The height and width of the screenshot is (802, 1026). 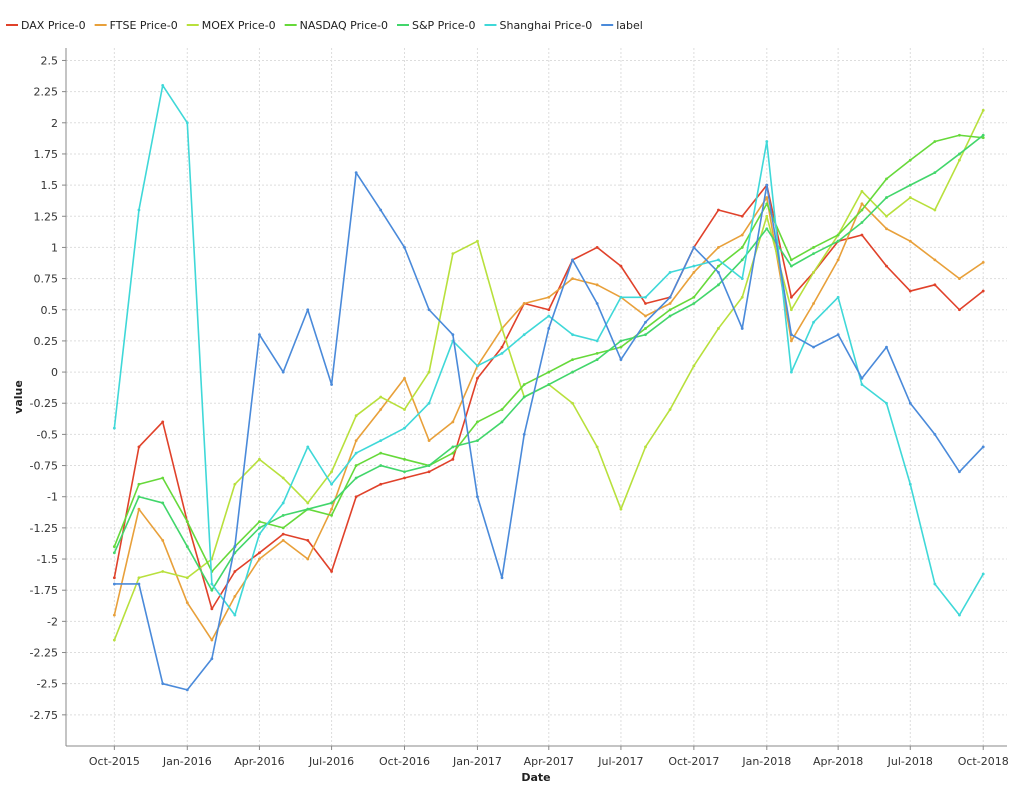 I want to click on y-tick-label: -2.5, so click(x=47, y=684).